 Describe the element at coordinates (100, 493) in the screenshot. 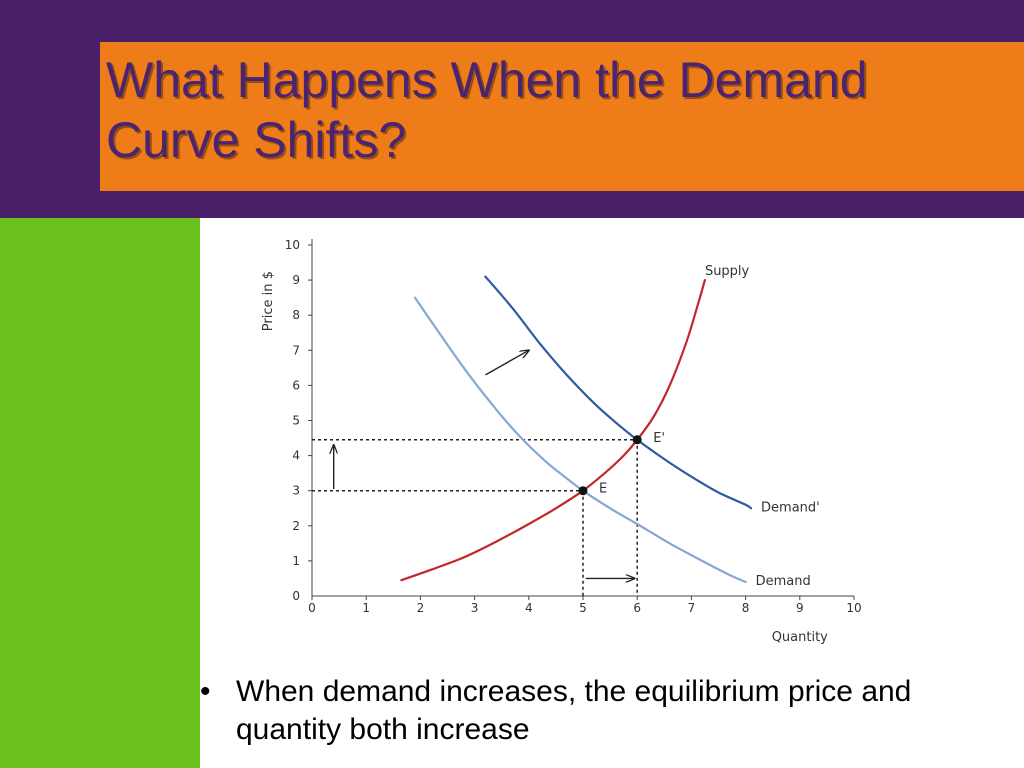

I see `left-accent-stripe` at that location.